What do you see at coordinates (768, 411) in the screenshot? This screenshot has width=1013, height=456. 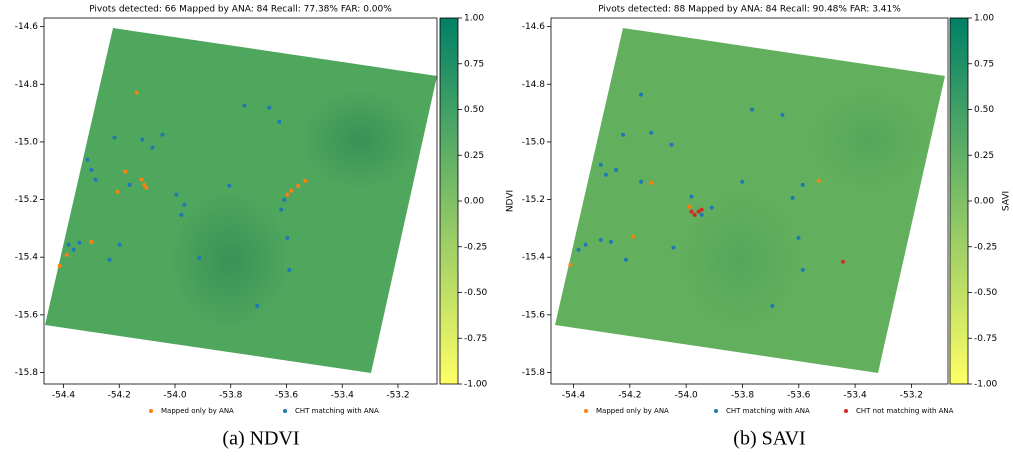 I see `legend-label: CHT matching with ANA` at bounding box center [768, 411].